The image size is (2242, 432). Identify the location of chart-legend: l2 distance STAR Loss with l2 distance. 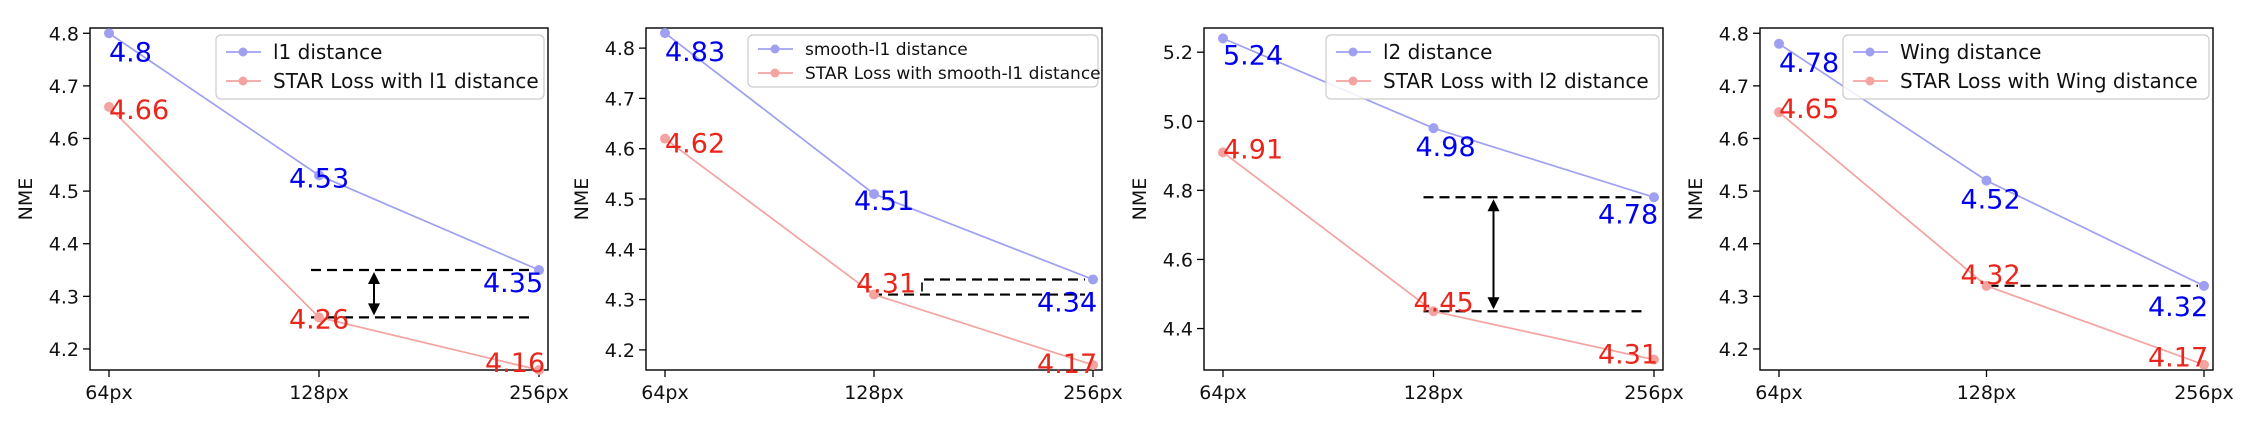
(1492, 67).